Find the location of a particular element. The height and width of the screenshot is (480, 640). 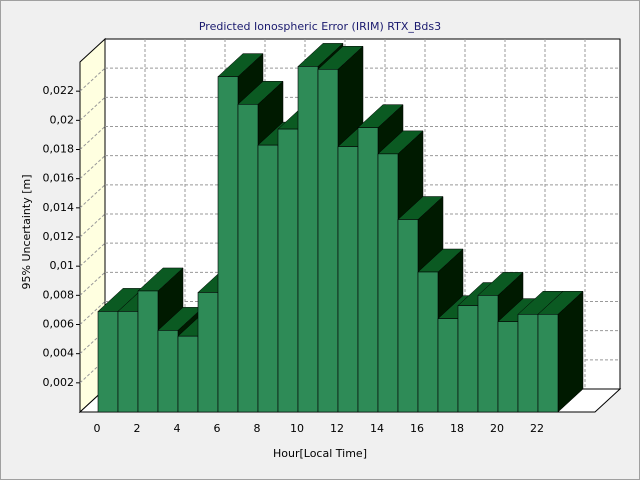

x-tick-label: 14 is located at coordinates (377, 428).